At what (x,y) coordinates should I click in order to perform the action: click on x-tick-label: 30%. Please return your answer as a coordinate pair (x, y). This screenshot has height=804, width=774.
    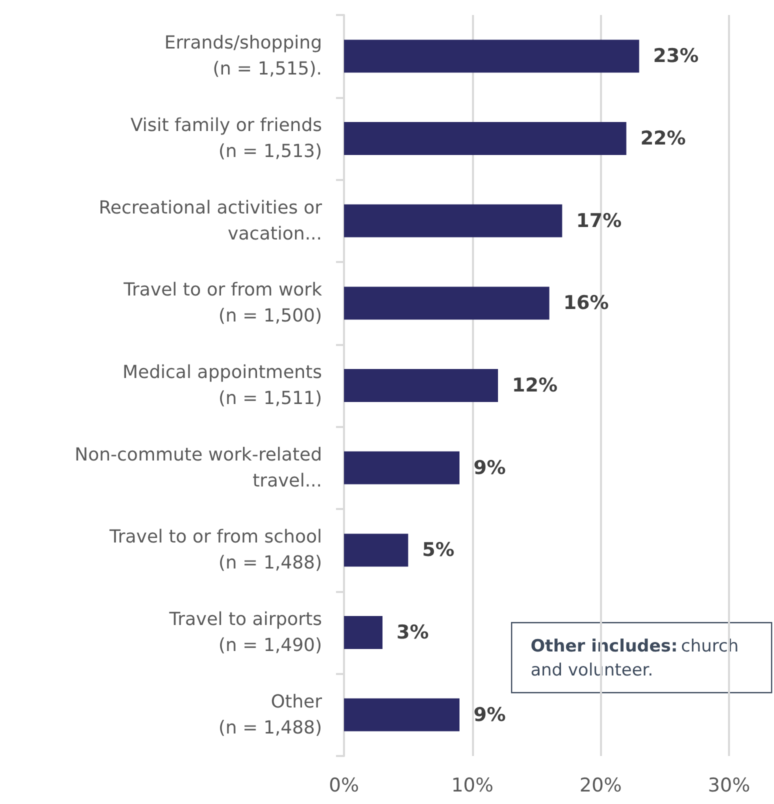
    Looking at the image, I should click on (729, 785).